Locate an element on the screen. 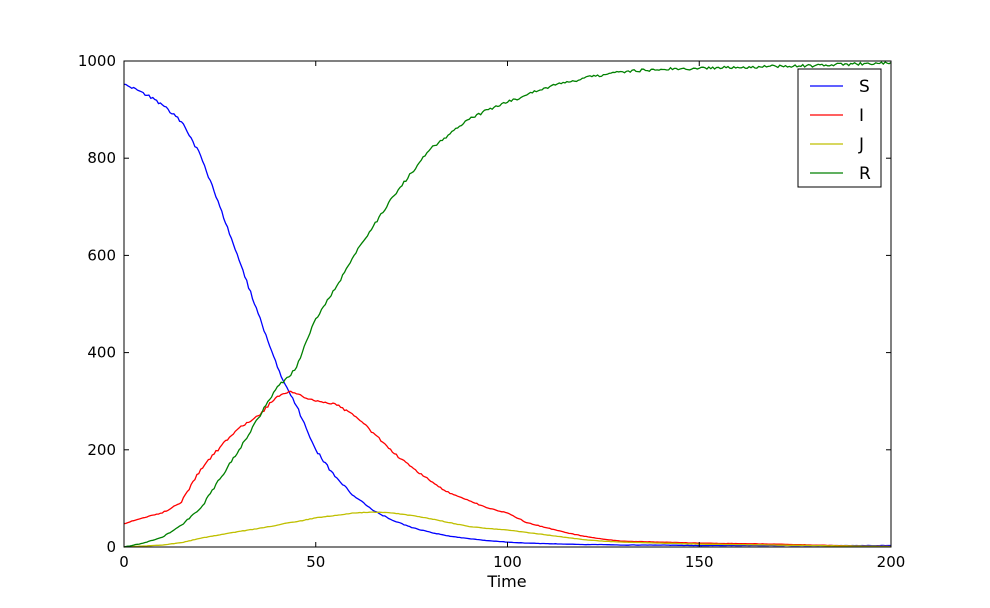  x-axis-label: Time is located at coordinates (506, 581).